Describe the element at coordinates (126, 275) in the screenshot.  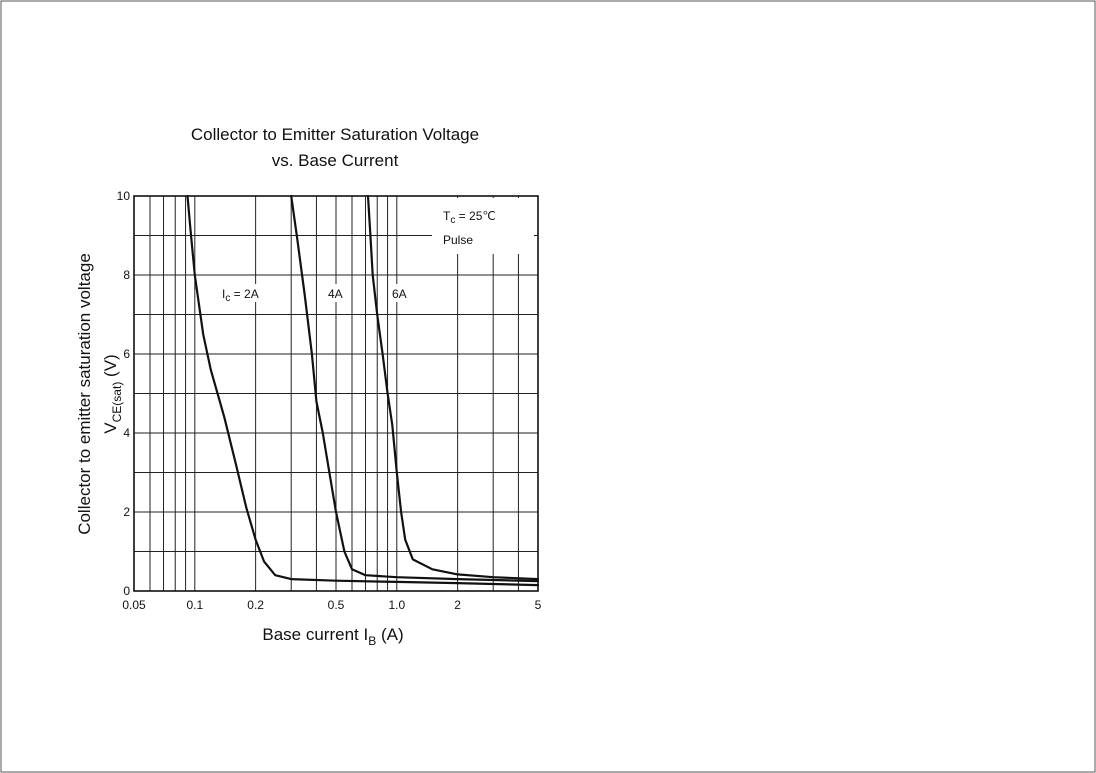
I see `y-tick-label: 8` at that location.